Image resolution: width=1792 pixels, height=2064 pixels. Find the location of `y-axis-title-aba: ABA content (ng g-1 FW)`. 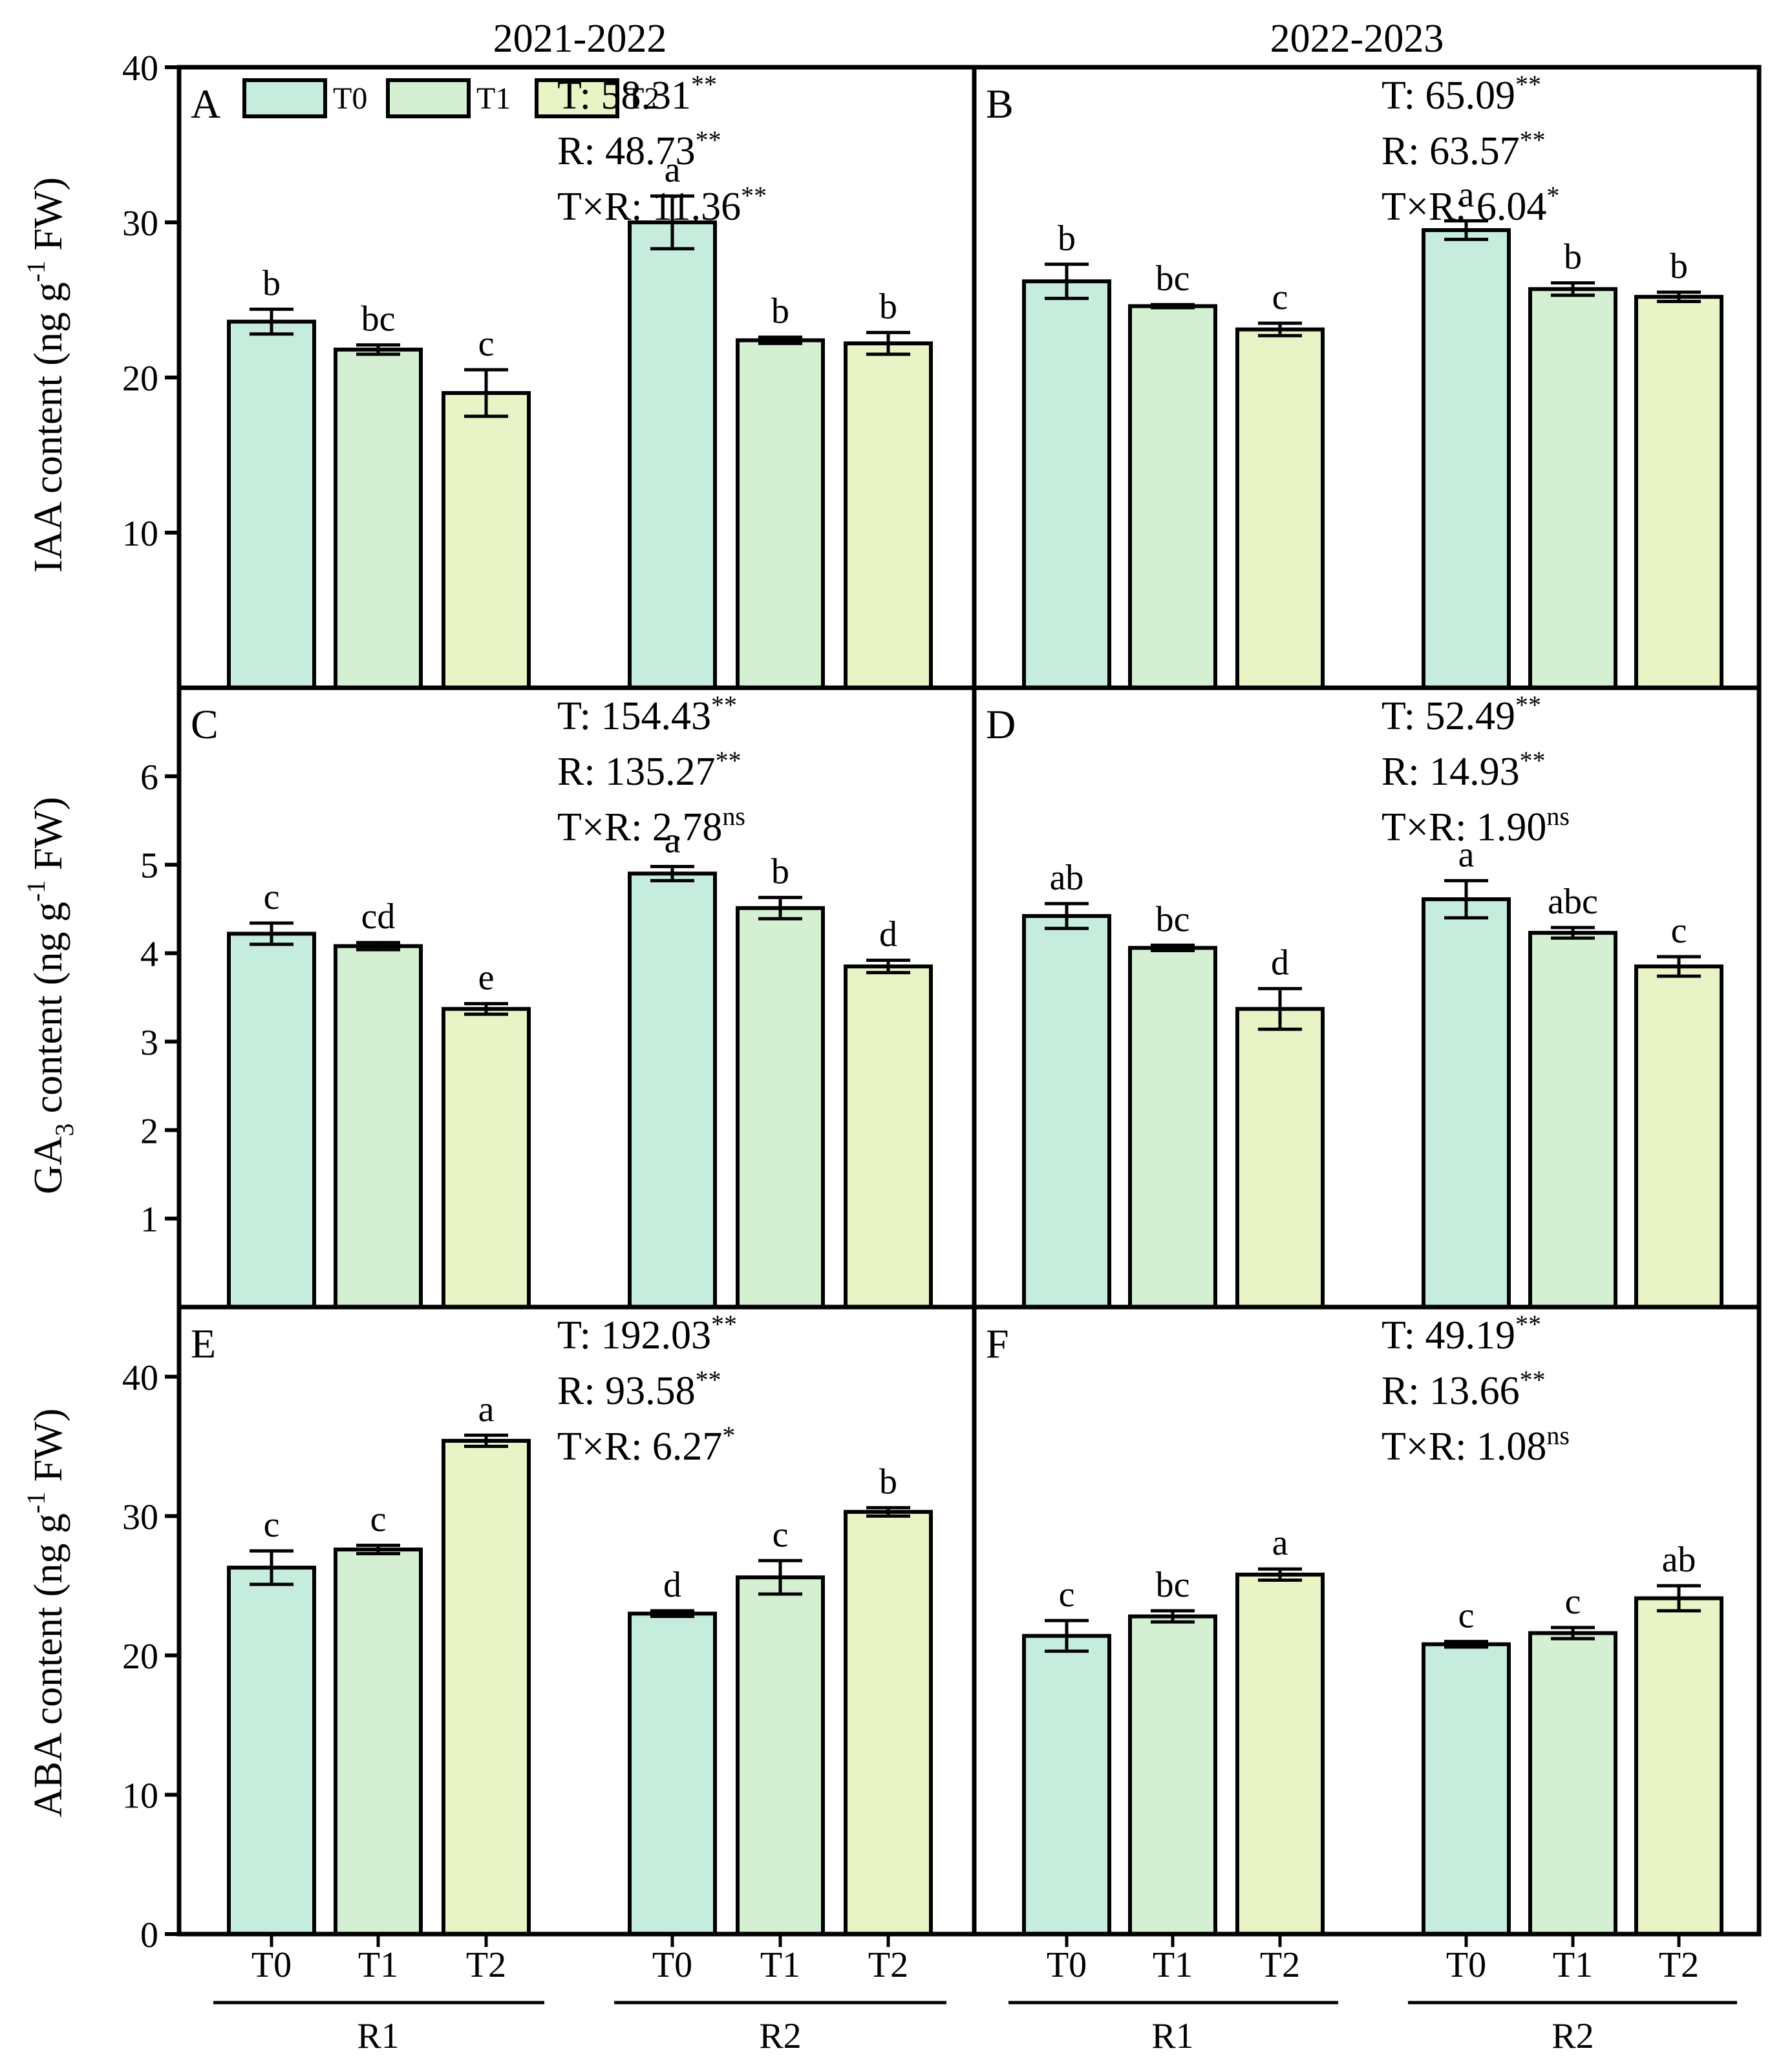

y-axis-title-aba: ABA content (ng g-1 FW) is located at coordinates (46, 1613).